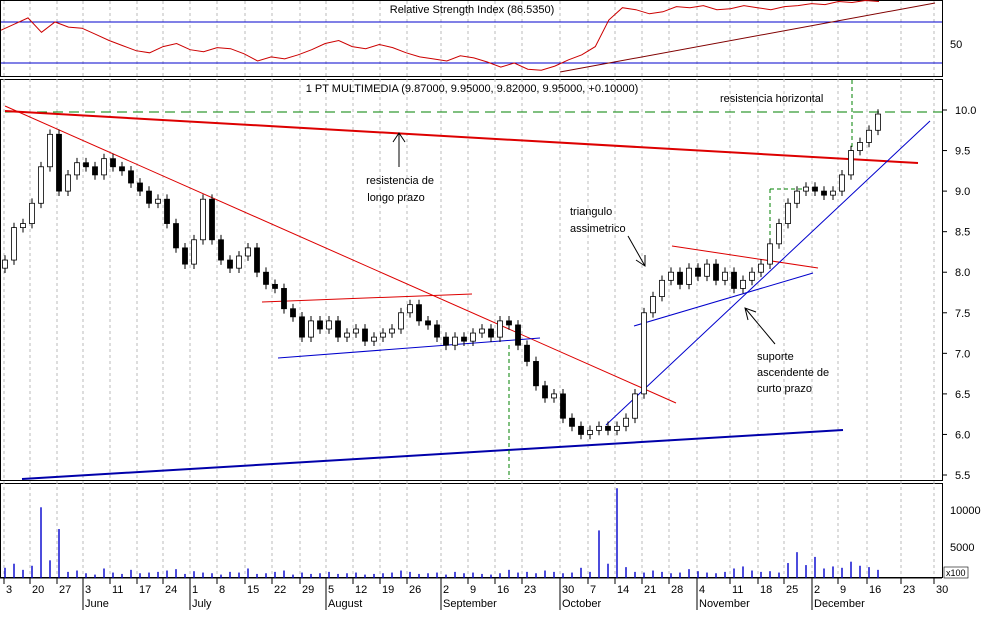  Describe the element at coordinates (965, 511) in the screenshot. I see `volume-tick-10000: 10000` at that location.